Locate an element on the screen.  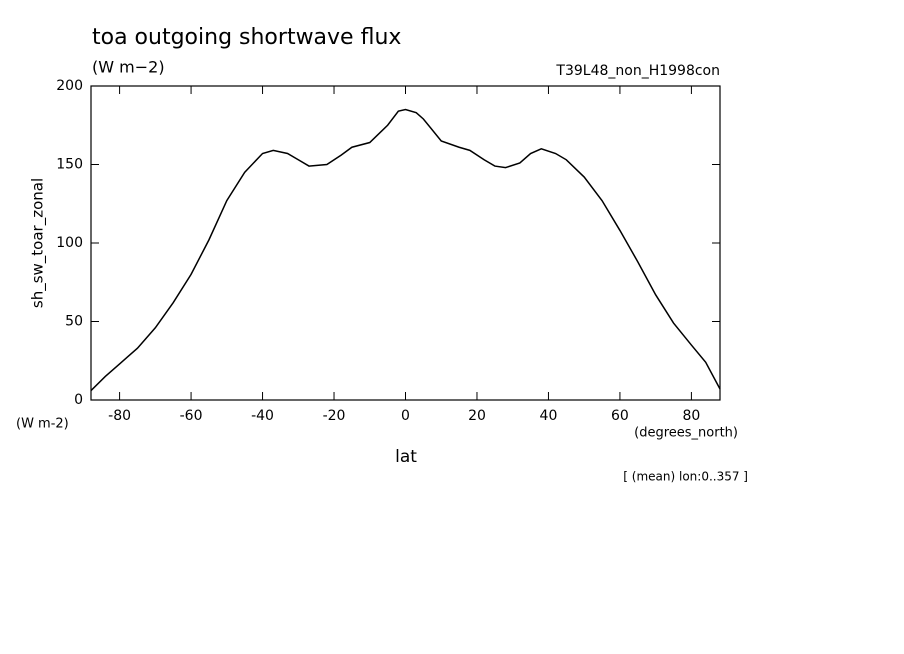
x-tick-label: -80 is located at coordinates (119, 416).